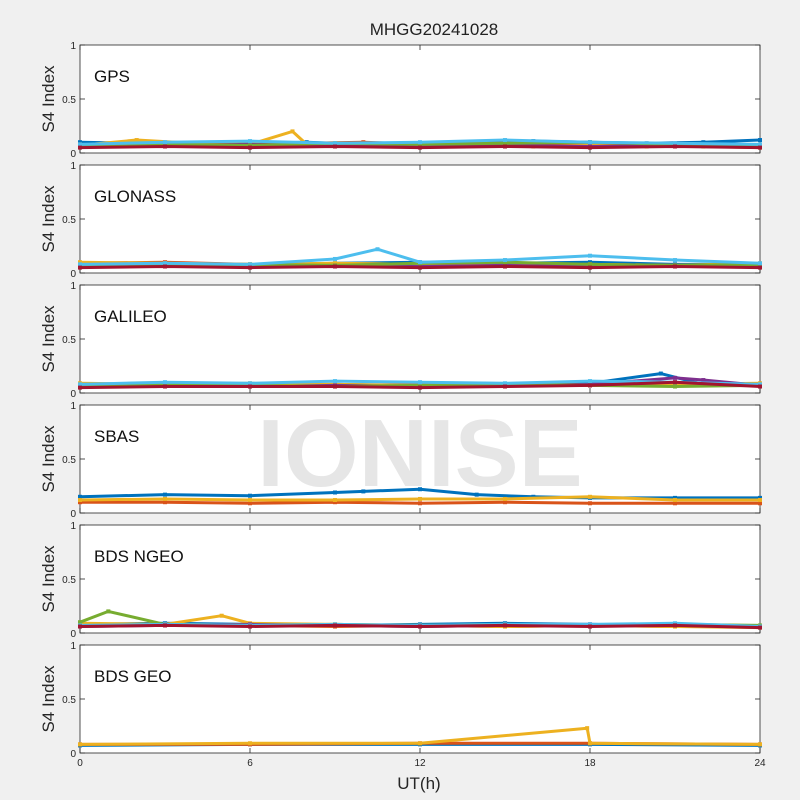  What do you see at coordinates (139, 556) in the screenshot?
I see `panel-label: BDS NGEO` at bounding box center [139, 556].